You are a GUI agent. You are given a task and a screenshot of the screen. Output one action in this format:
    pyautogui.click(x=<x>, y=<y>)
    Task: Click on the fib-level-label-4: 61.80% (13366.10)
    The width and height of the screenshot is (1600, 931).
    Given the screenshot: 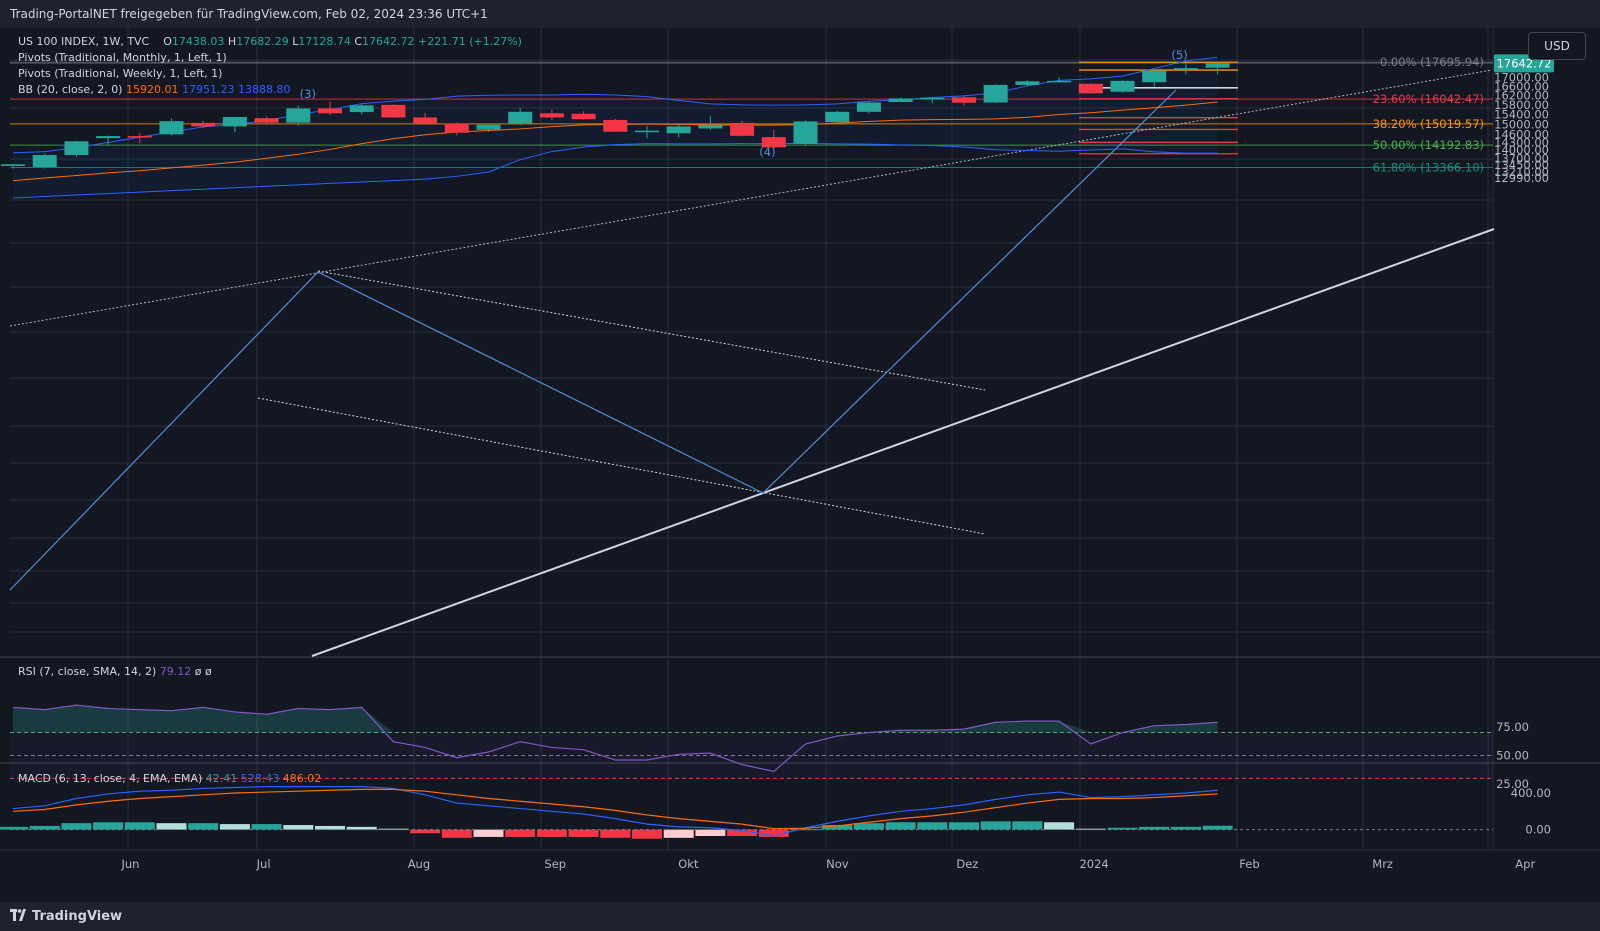 What is the action you would take?
    pyautogui.click(x=1428, y=167)
    